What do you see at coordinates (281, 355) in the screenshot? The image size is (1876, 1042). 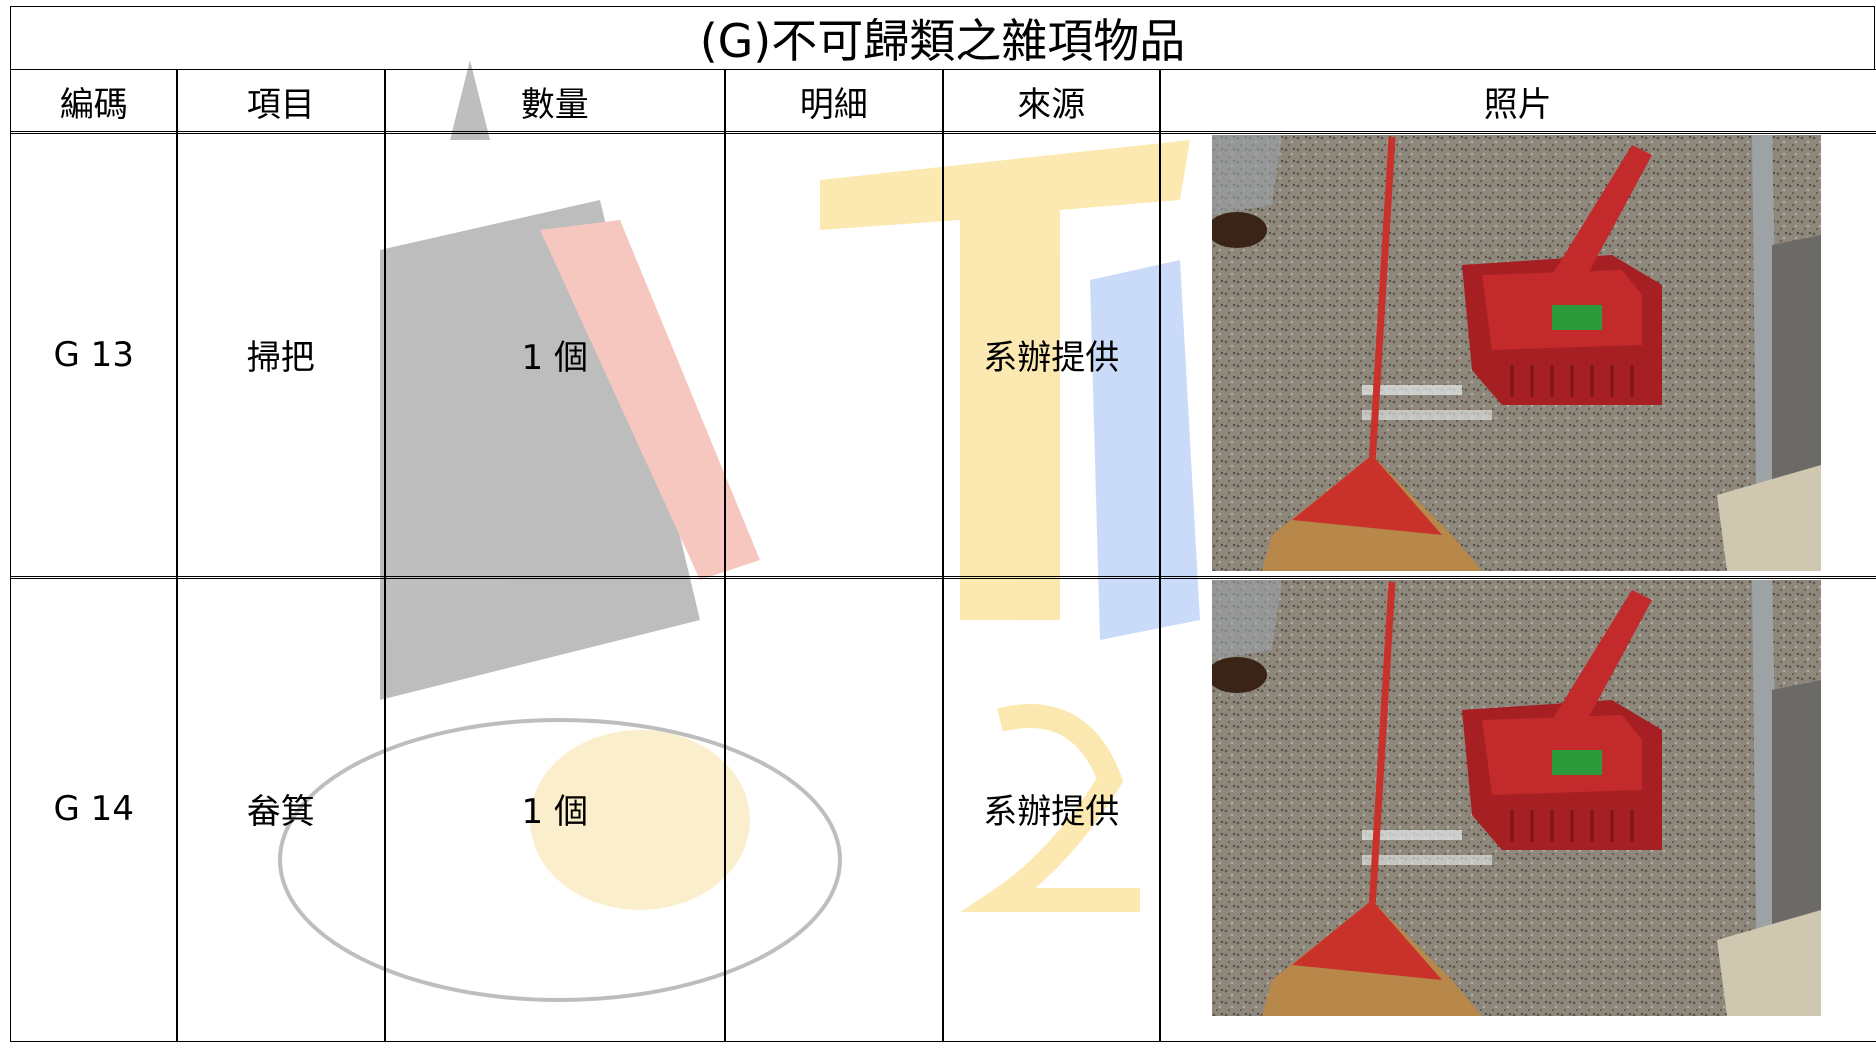 I see `item-cell: 掃把` at bounding box center [281, 355].